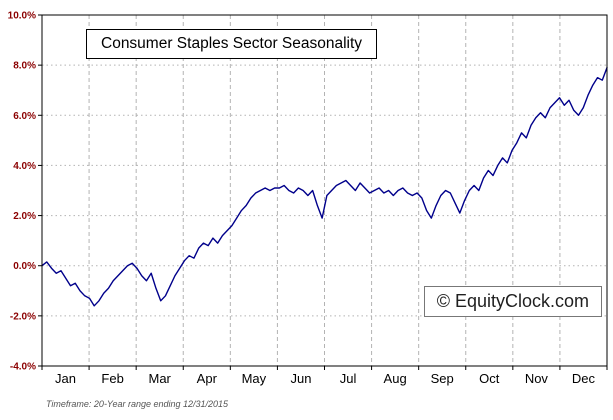 The width and height of the screenshot is (613, 420). I want to click on svg-text: -2.0%, so click(23, 316).